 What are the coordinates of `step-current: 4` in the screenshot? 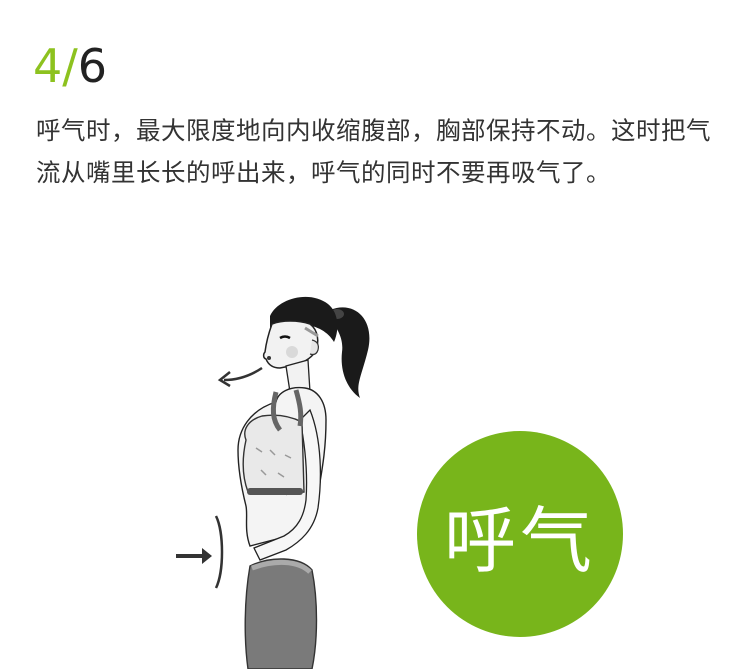 It's located at (48, 66).